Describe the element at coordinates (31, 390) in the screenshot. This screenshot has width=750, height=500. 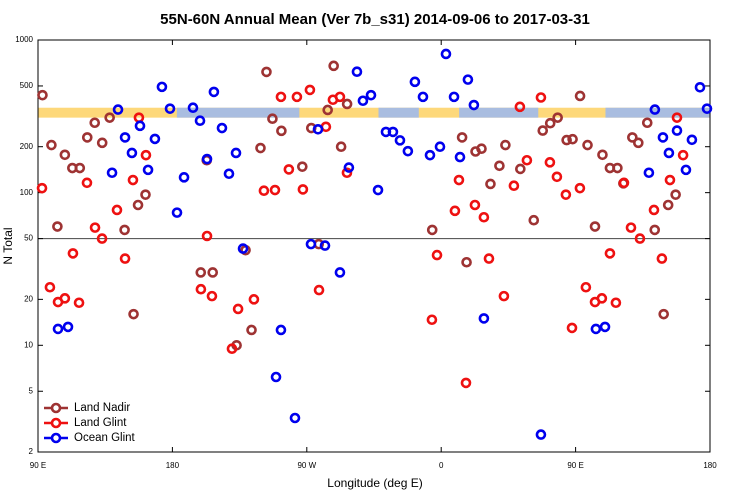
I see `y-tick-label: 5` at that location.